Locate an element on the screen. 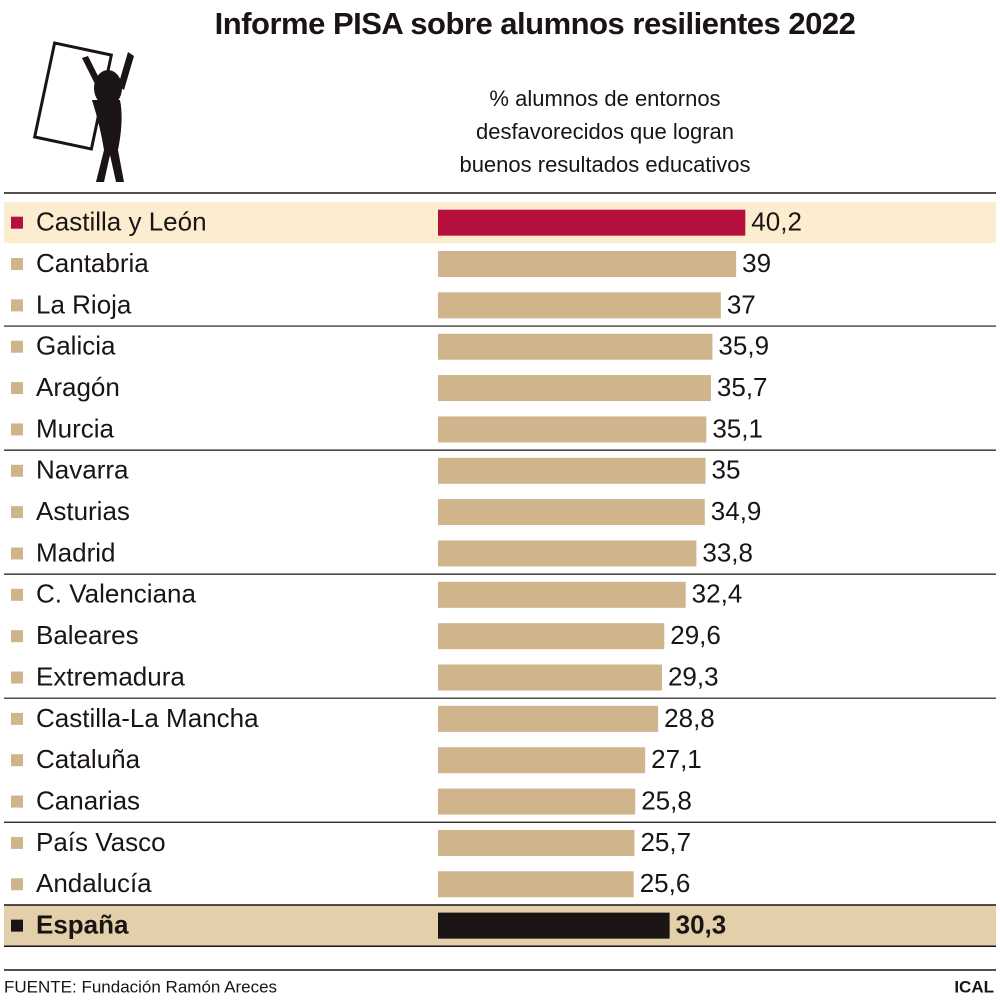 Image resolution: width=1000 pixels, height=1003 pixels. subtitle: % alumnos de entornos is located at coordinates (604, 98).